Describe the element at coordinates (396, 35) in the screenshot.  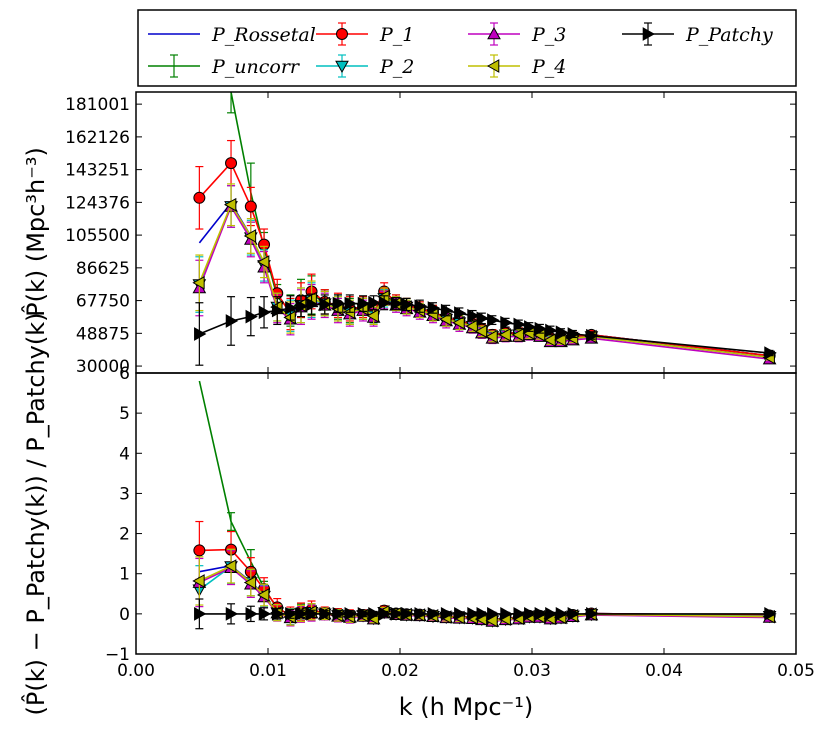
I see `legend-label-p1: P_1` at that location.